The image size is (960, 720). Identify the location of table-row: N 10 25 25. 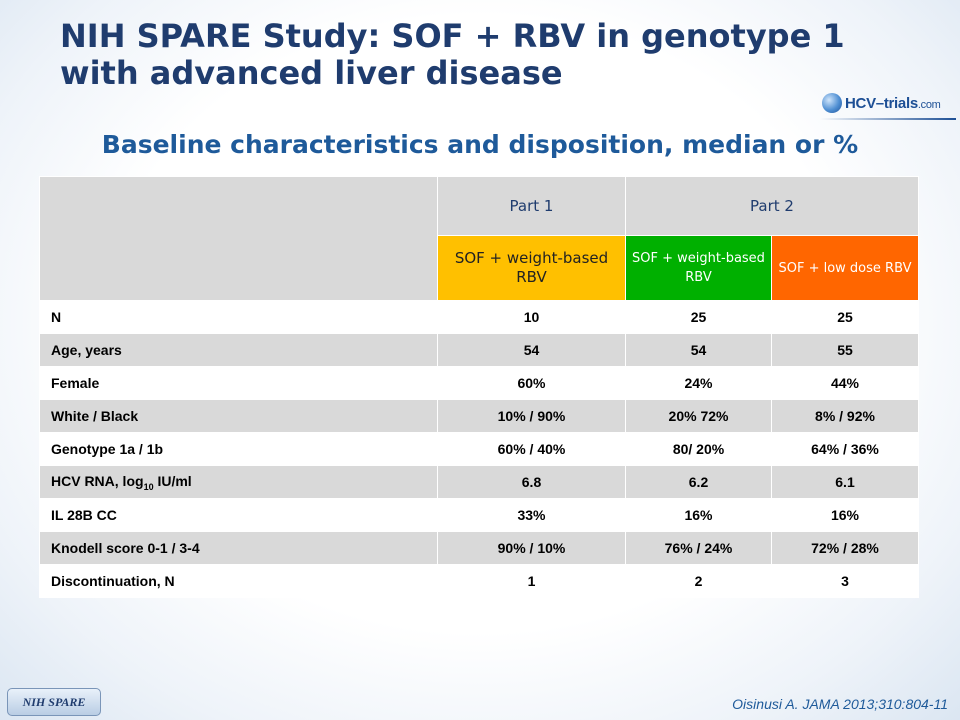
(479, 317).